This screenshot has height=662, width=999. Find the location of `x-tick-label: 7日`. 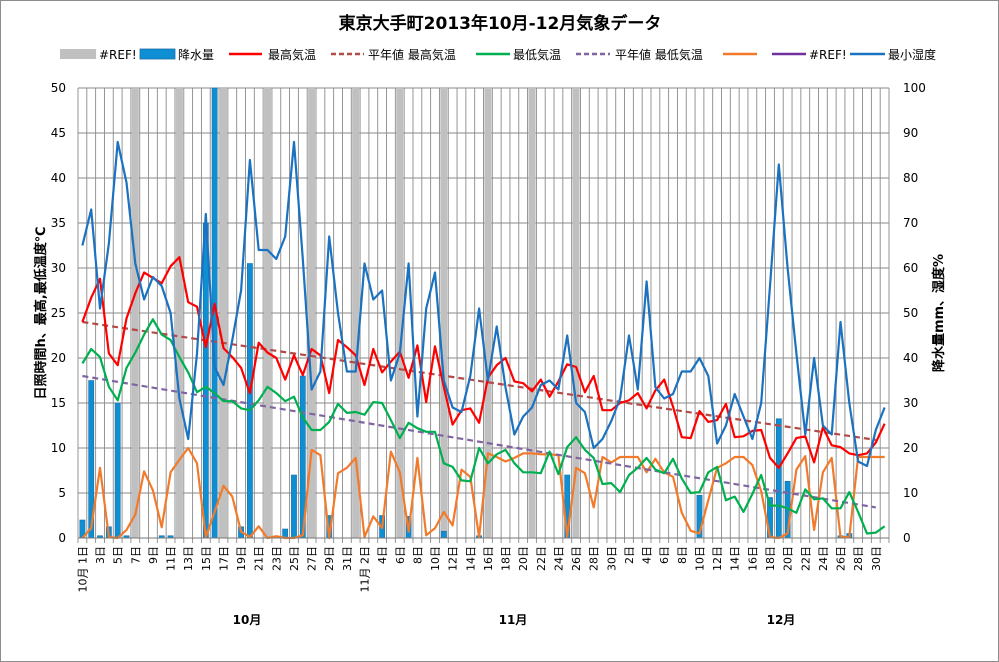

x-tick-label: 7日 is located at coordinates (135, 555).